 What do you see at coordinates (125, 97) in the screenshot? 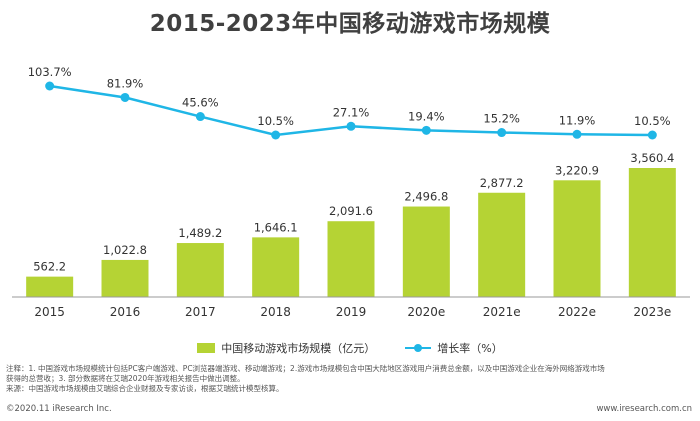
I see `growth-point-2016` at bounding box center [125, 97].